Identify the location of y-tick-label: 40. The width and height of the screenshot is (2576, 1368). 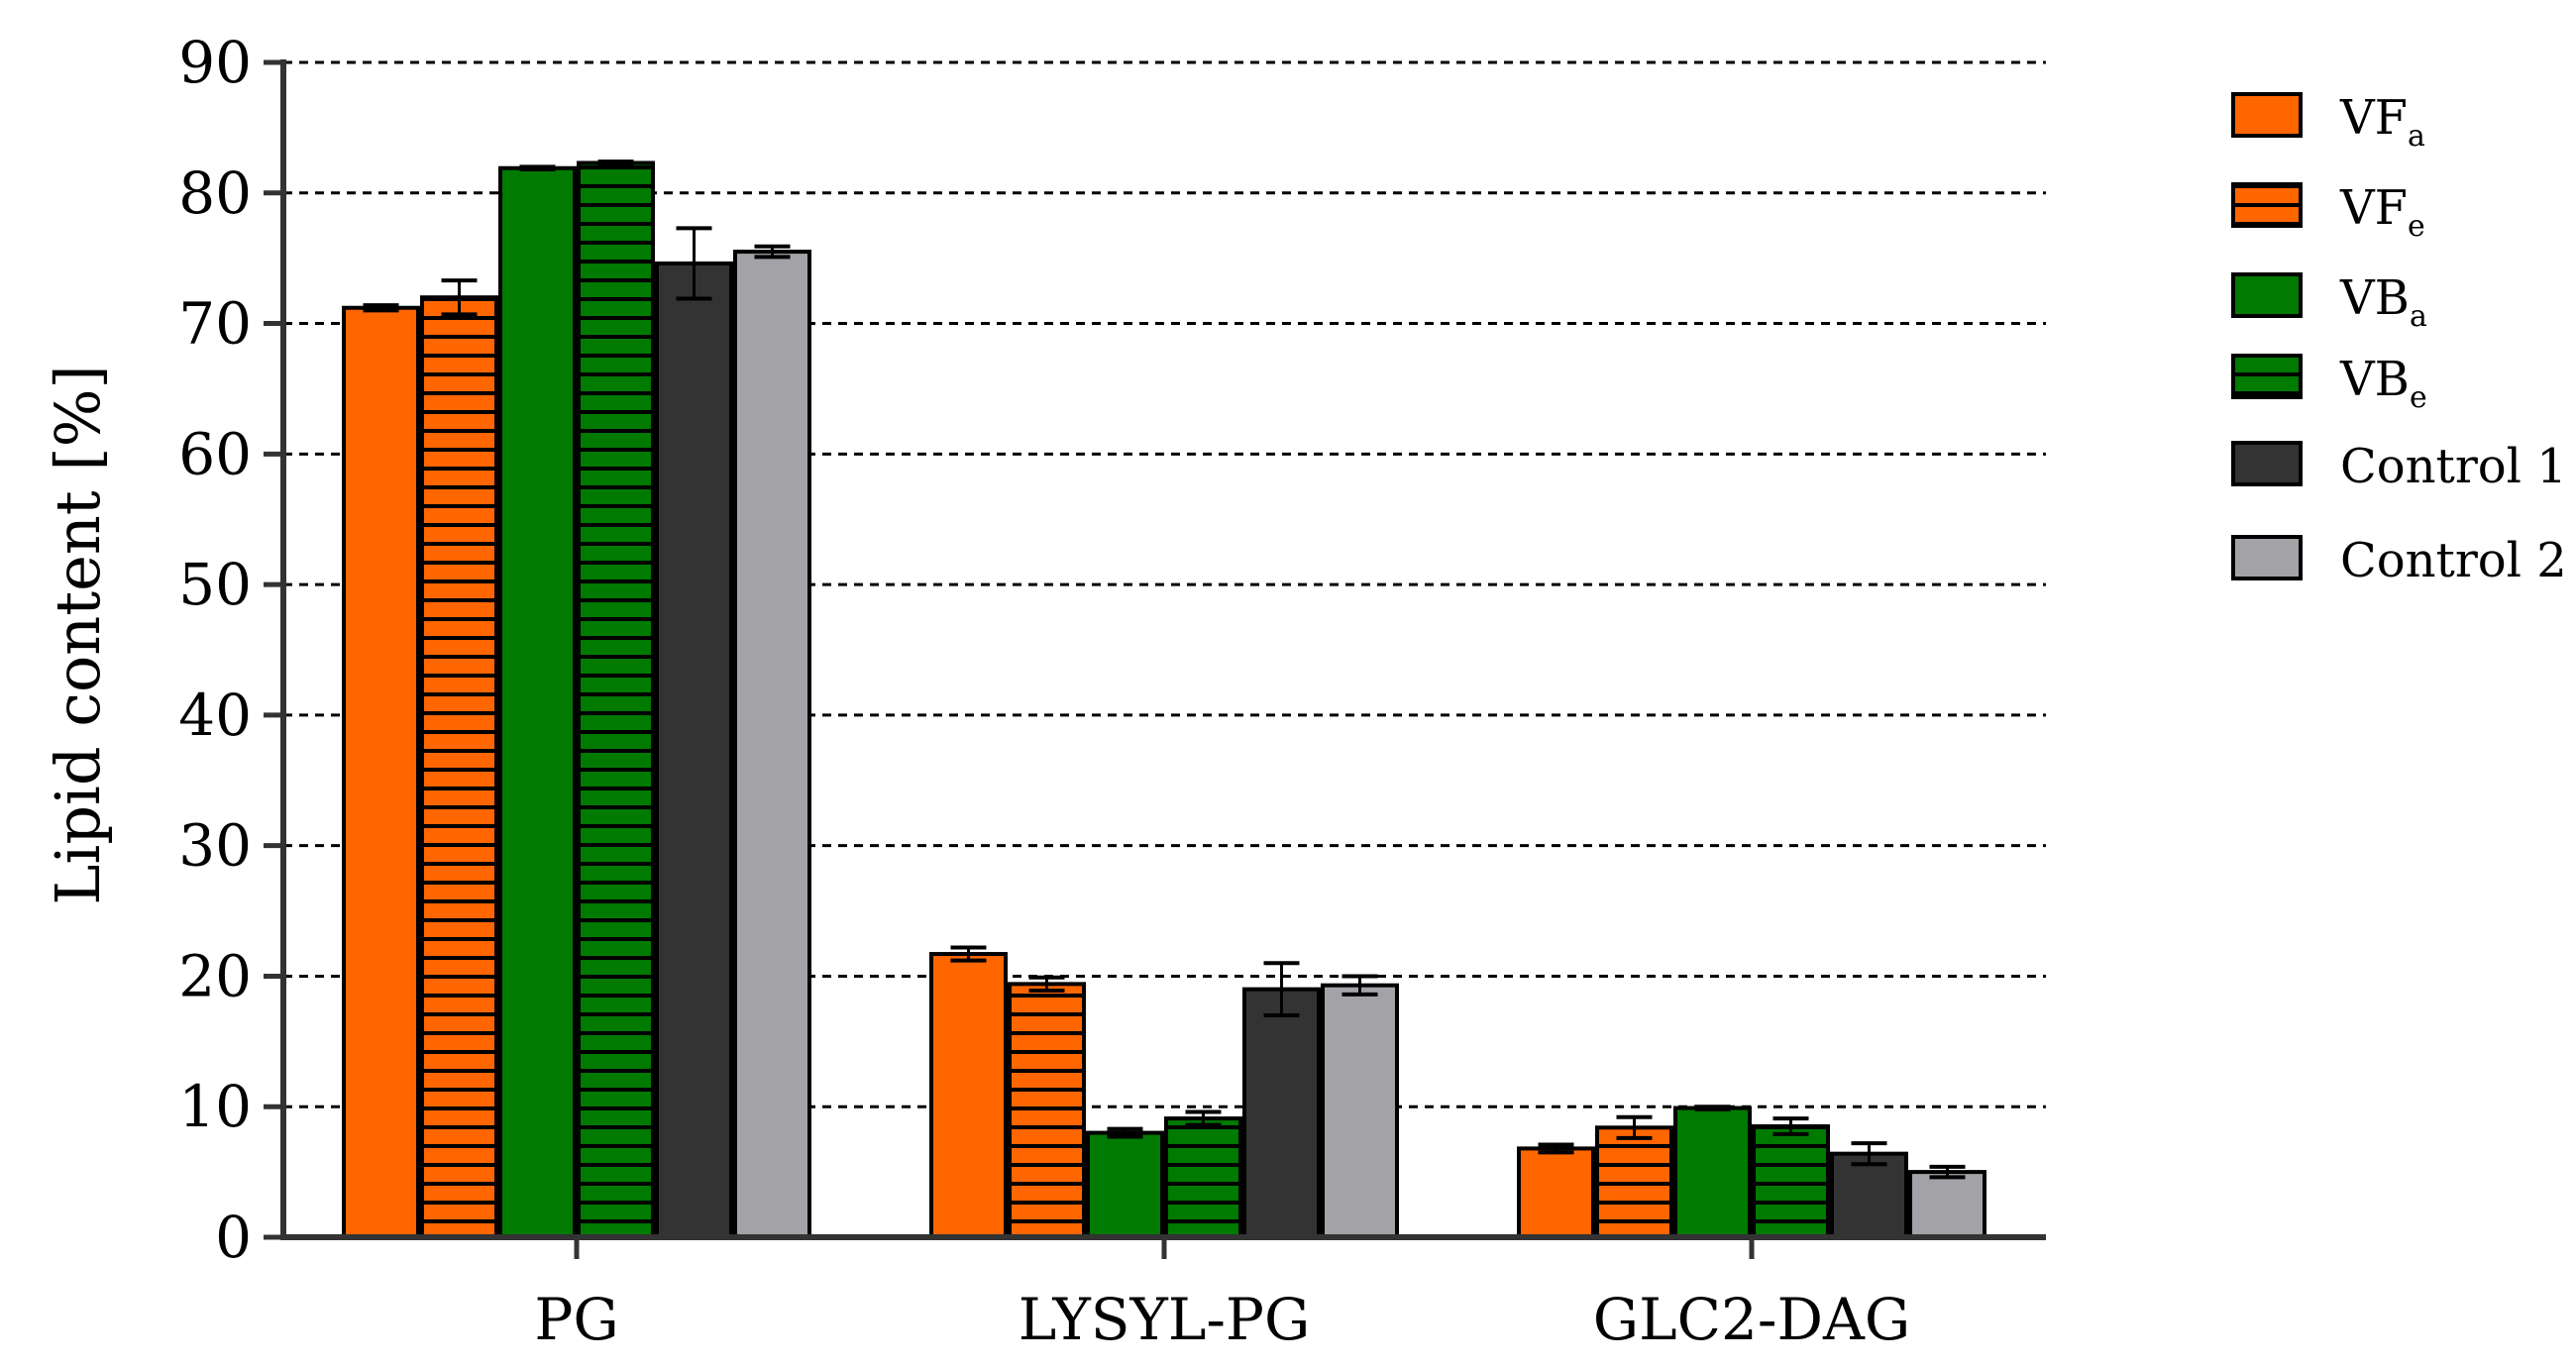
(215, 716).